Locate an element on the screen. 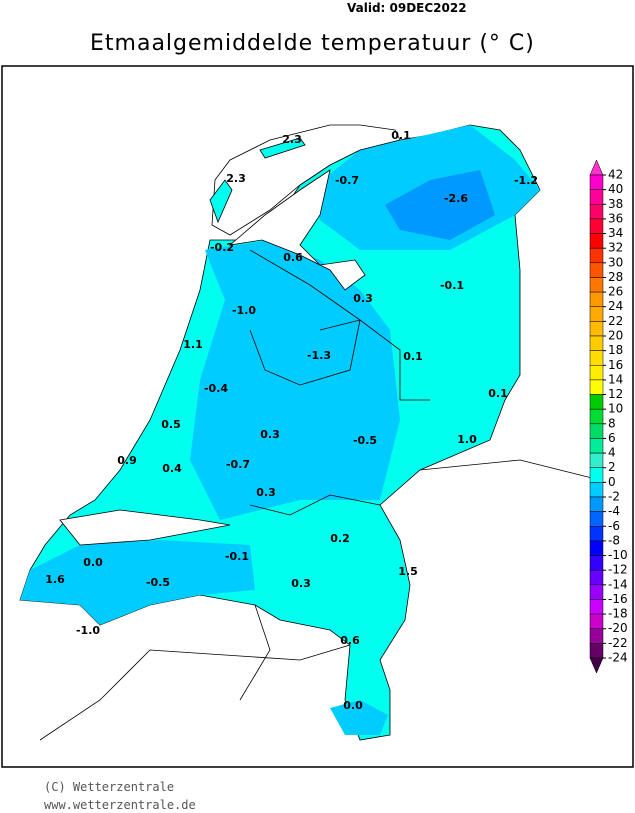 This screenshot has height=813, width=635. station-value: 1.1 is located at coordinates (193, 344).